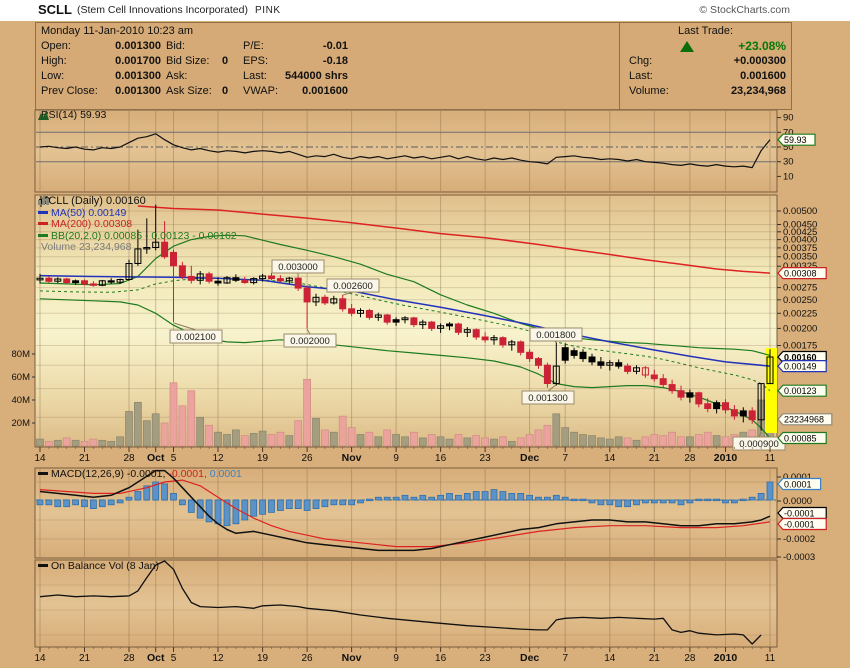  What do you see at coordinates (53, 76) in the screenshot?
I see `quote-label-low: Low:` at bounding box center [53, 76].